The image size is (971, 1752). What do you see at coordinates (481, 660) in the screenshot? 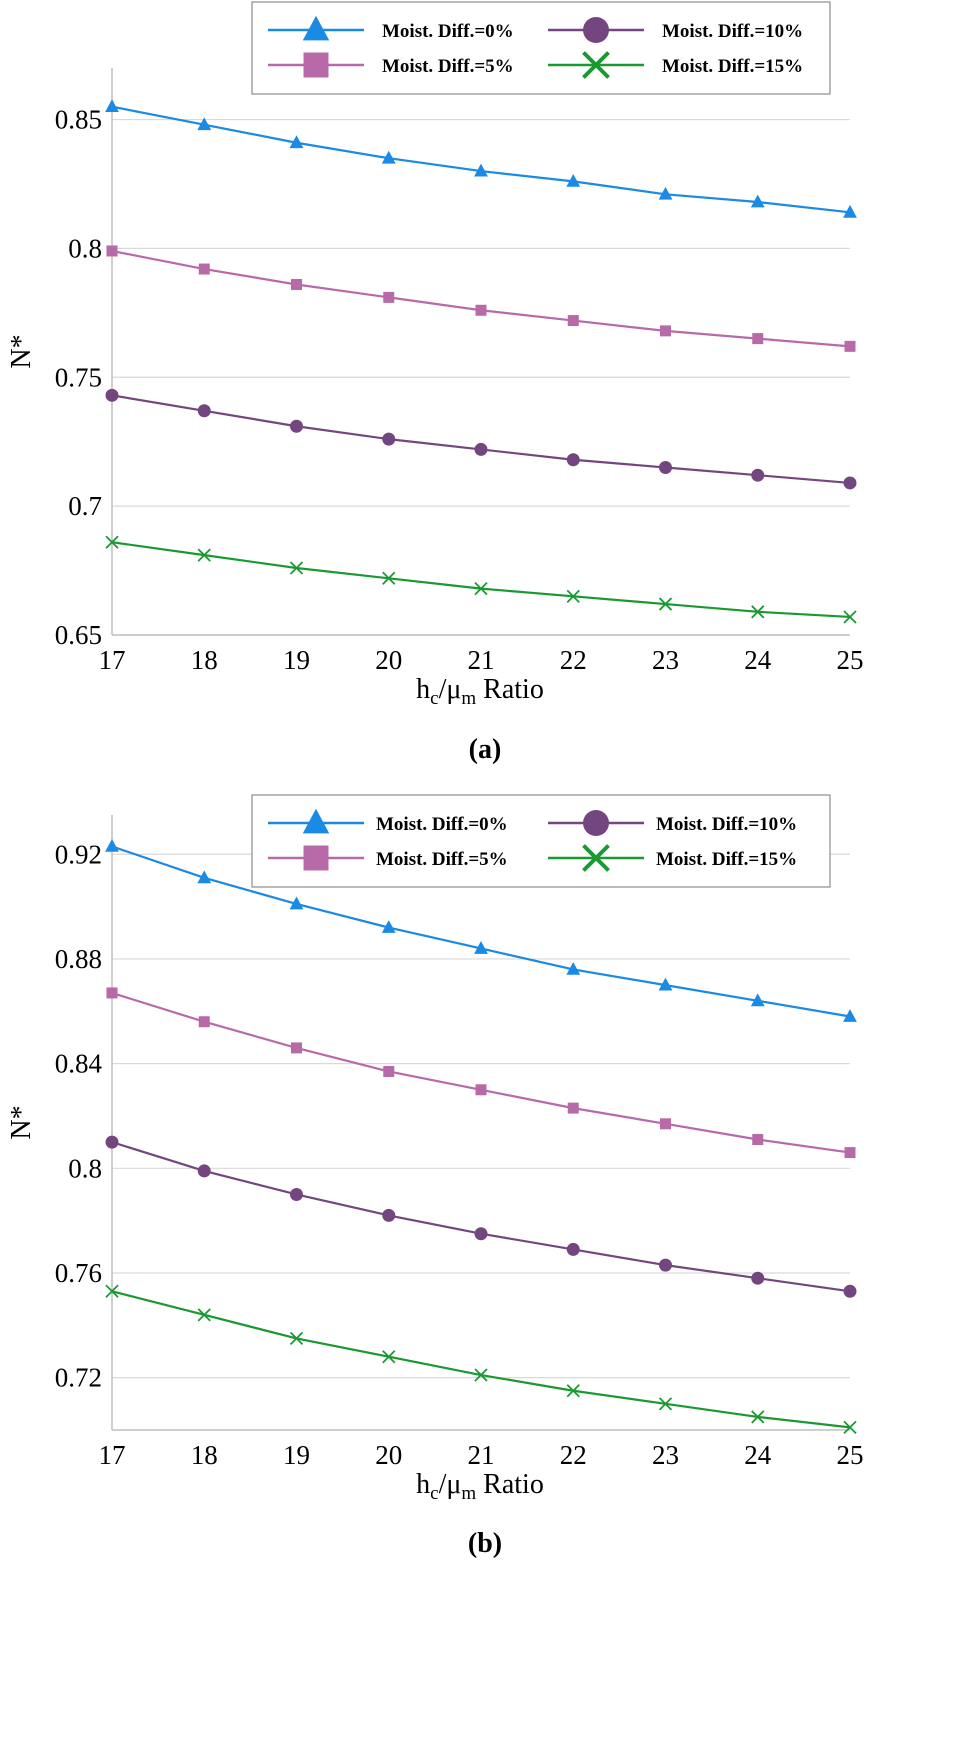
I see `x-tick-label: 21` at bounding box center [481, 660].